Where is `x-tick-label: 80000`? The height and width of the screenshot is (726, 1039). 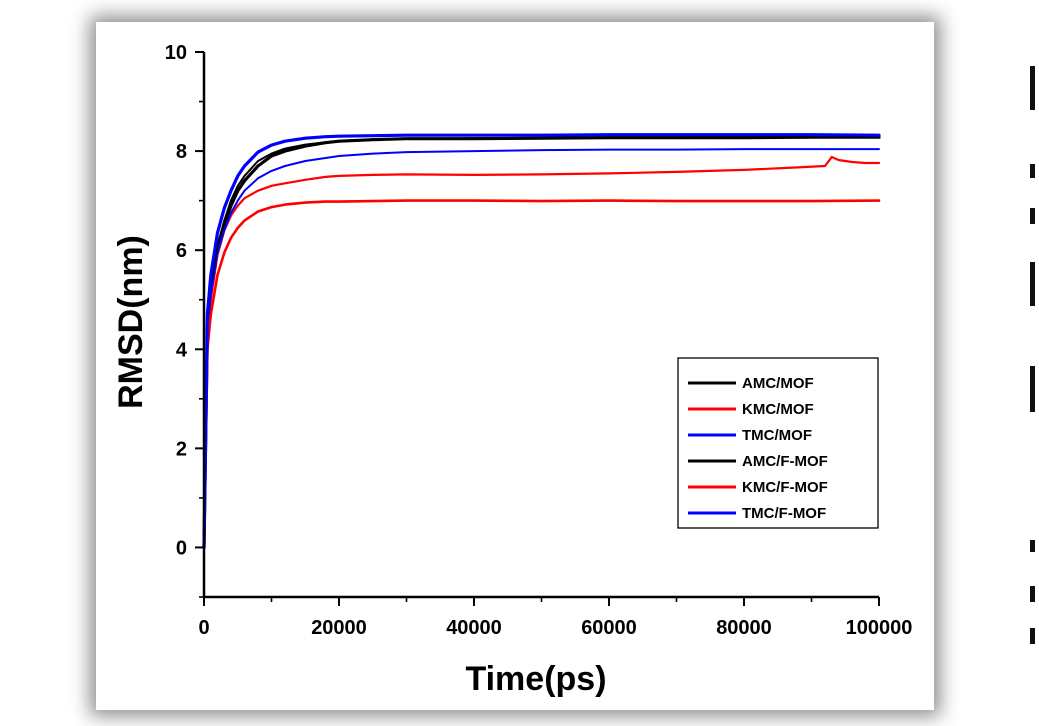
x-tick-label: 80000 is located at coordinates (744, 628).